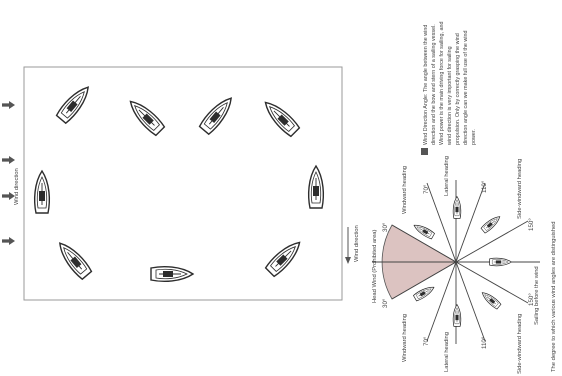 Image resolution: width=562 pixels, height=376 pixels. I want to click on angle-70-top: 70°, so click(426, 189).